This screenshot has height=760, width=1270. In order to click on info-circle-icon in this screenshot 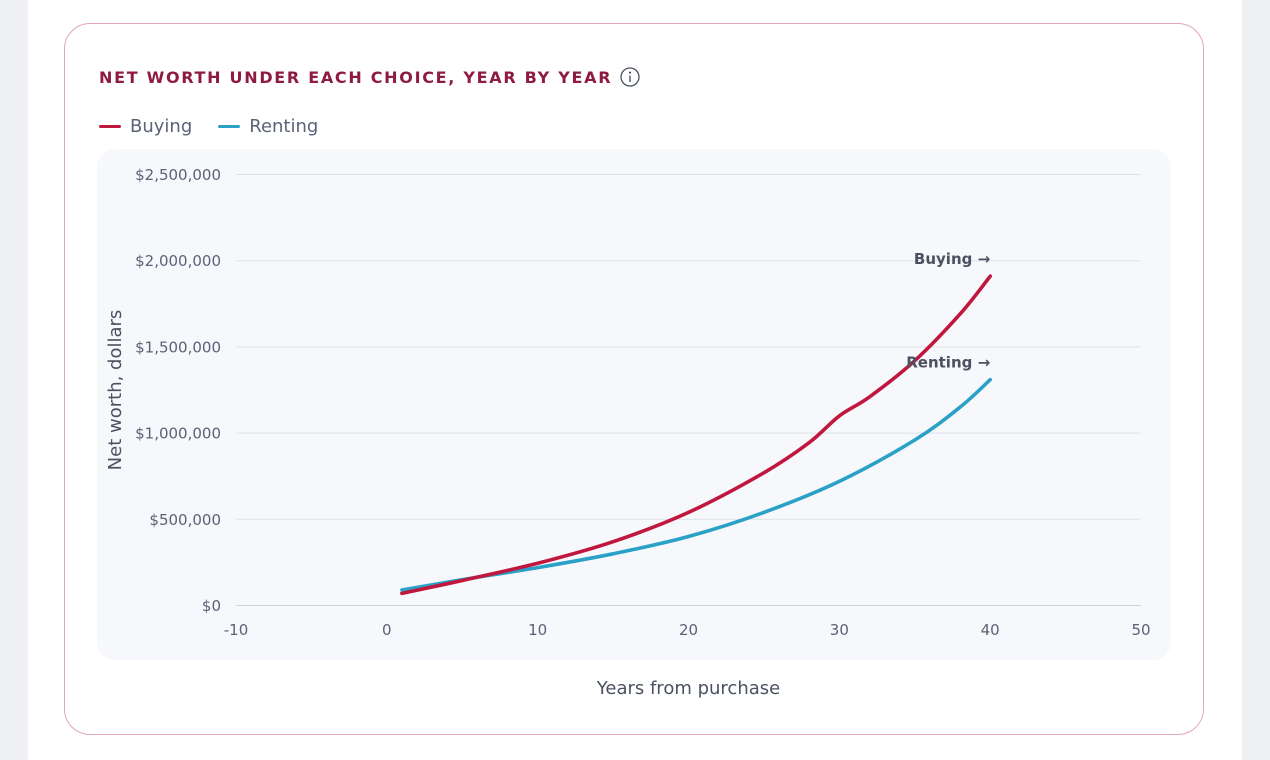, I will do `click(630, 77)`.